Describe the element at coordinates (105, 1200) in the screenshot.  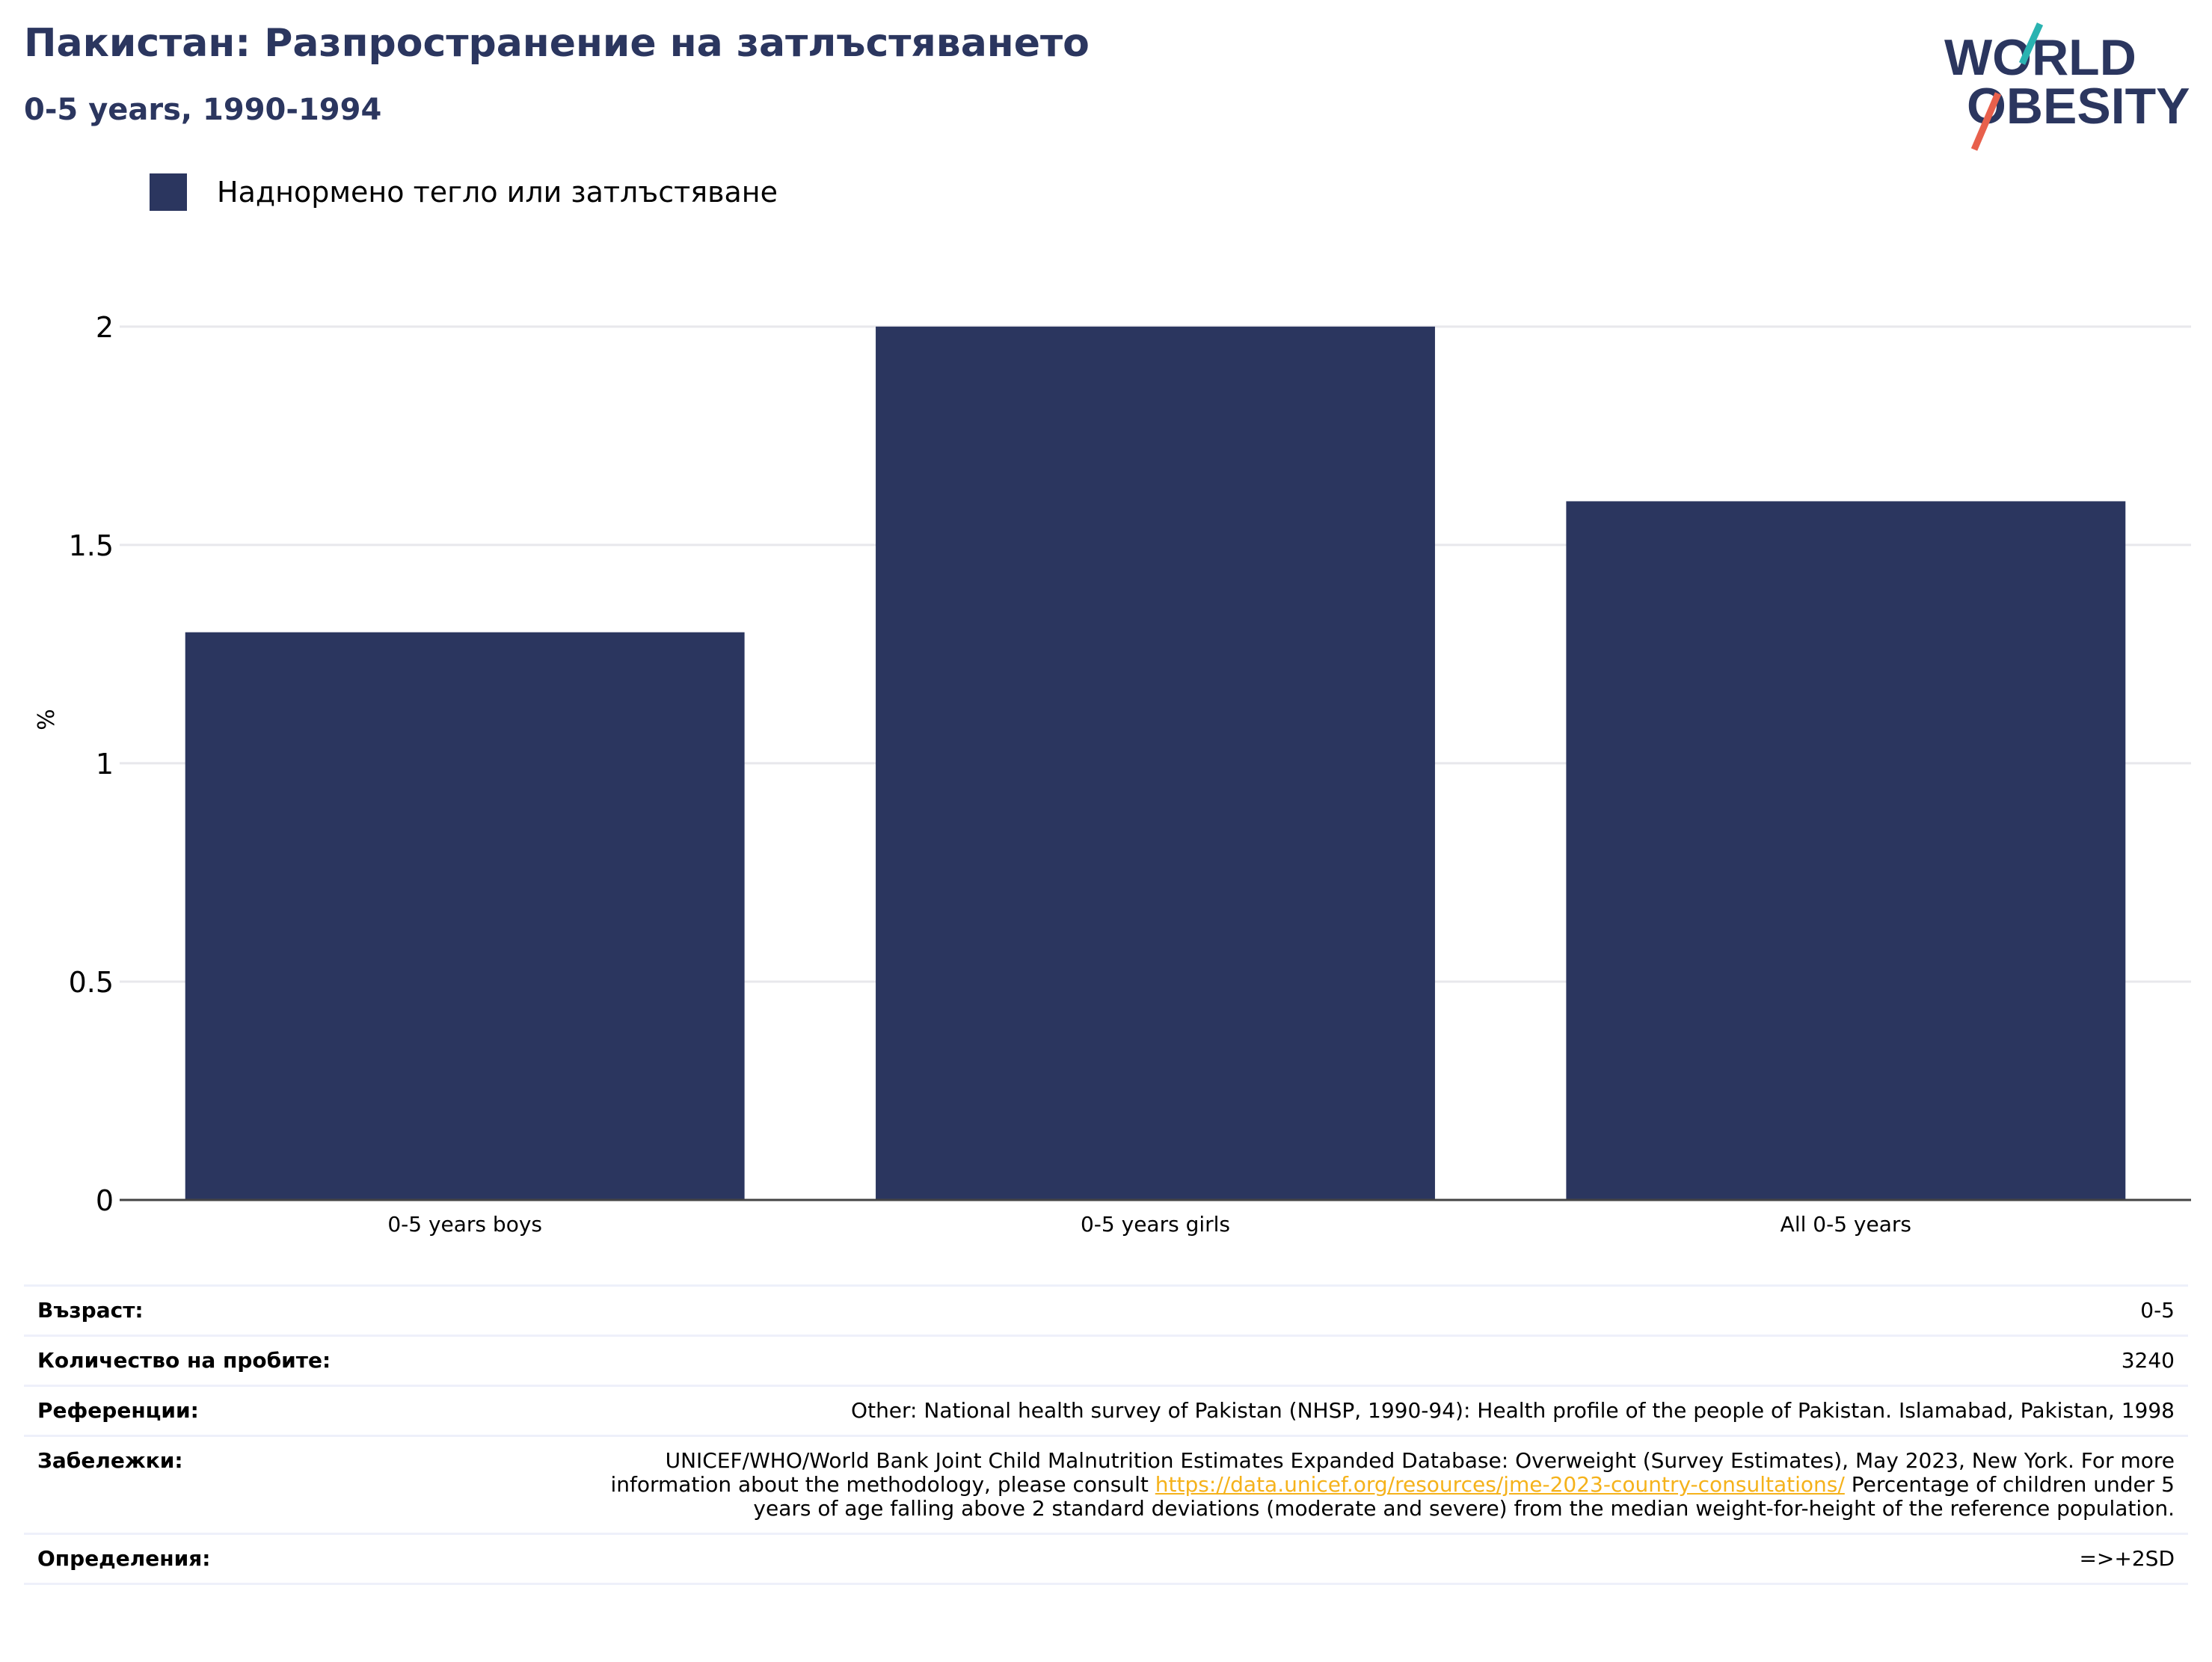
I see `y-tick-label: 0` at that location.